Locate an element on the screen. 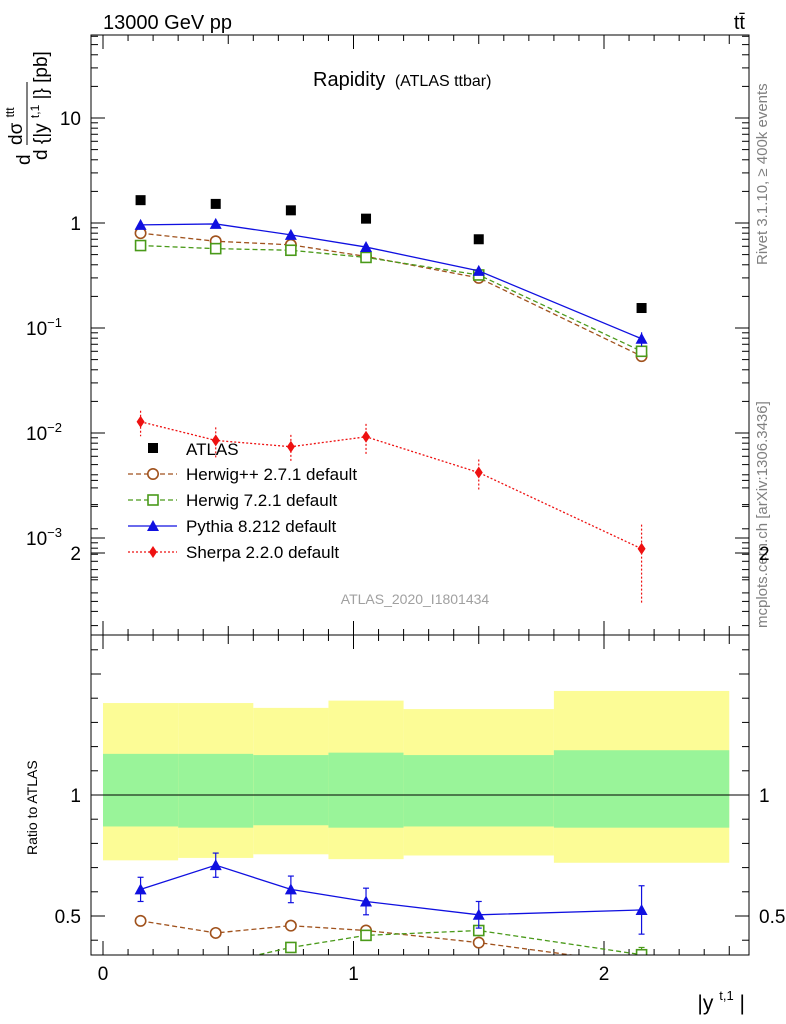  ylabel-bottom-sup: t,1 is located at coordinates (35, 111).